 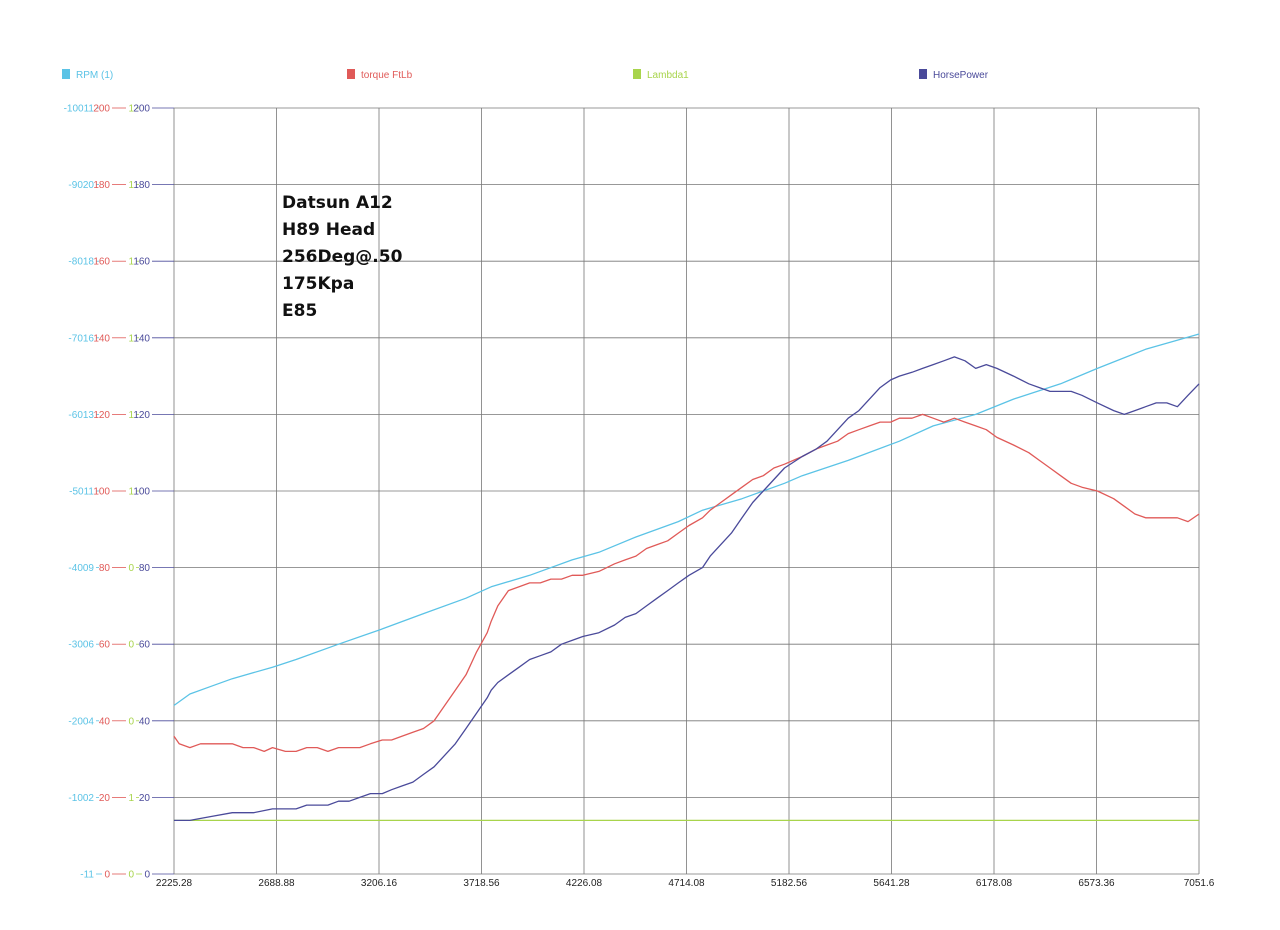 What do you see at coordinates (81, 798) in the screenshot?
I see `y-tick-label: -1002` at bounding box center [81, 798].